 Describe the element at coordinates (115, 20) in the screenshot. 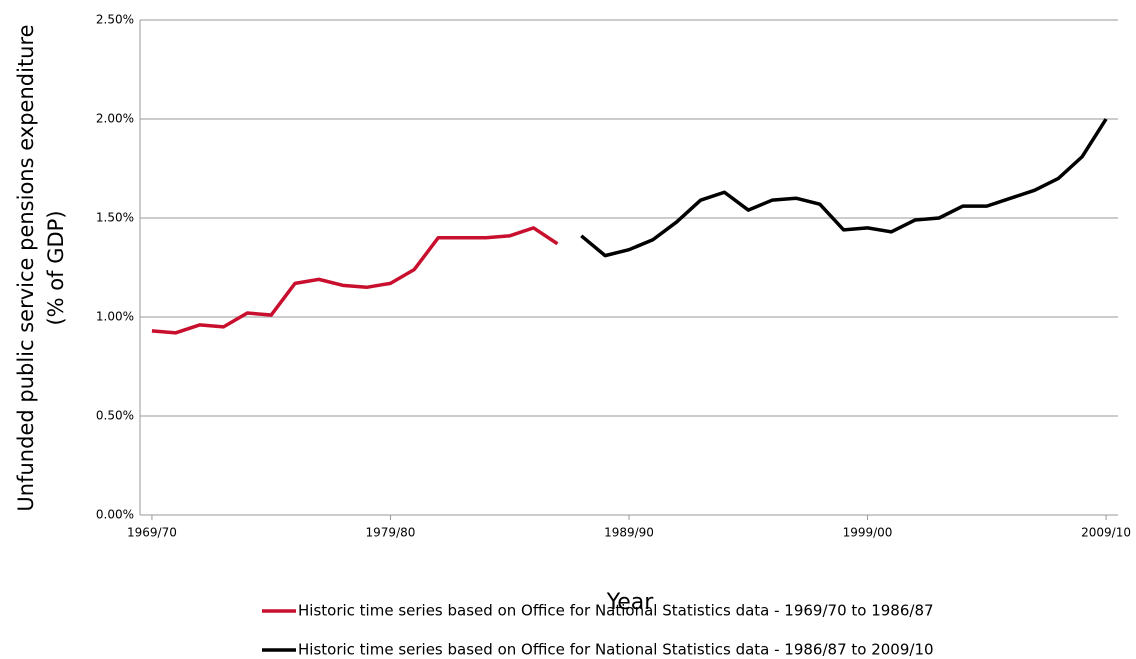

I see `y-tick-label: 2.50%` at that location.